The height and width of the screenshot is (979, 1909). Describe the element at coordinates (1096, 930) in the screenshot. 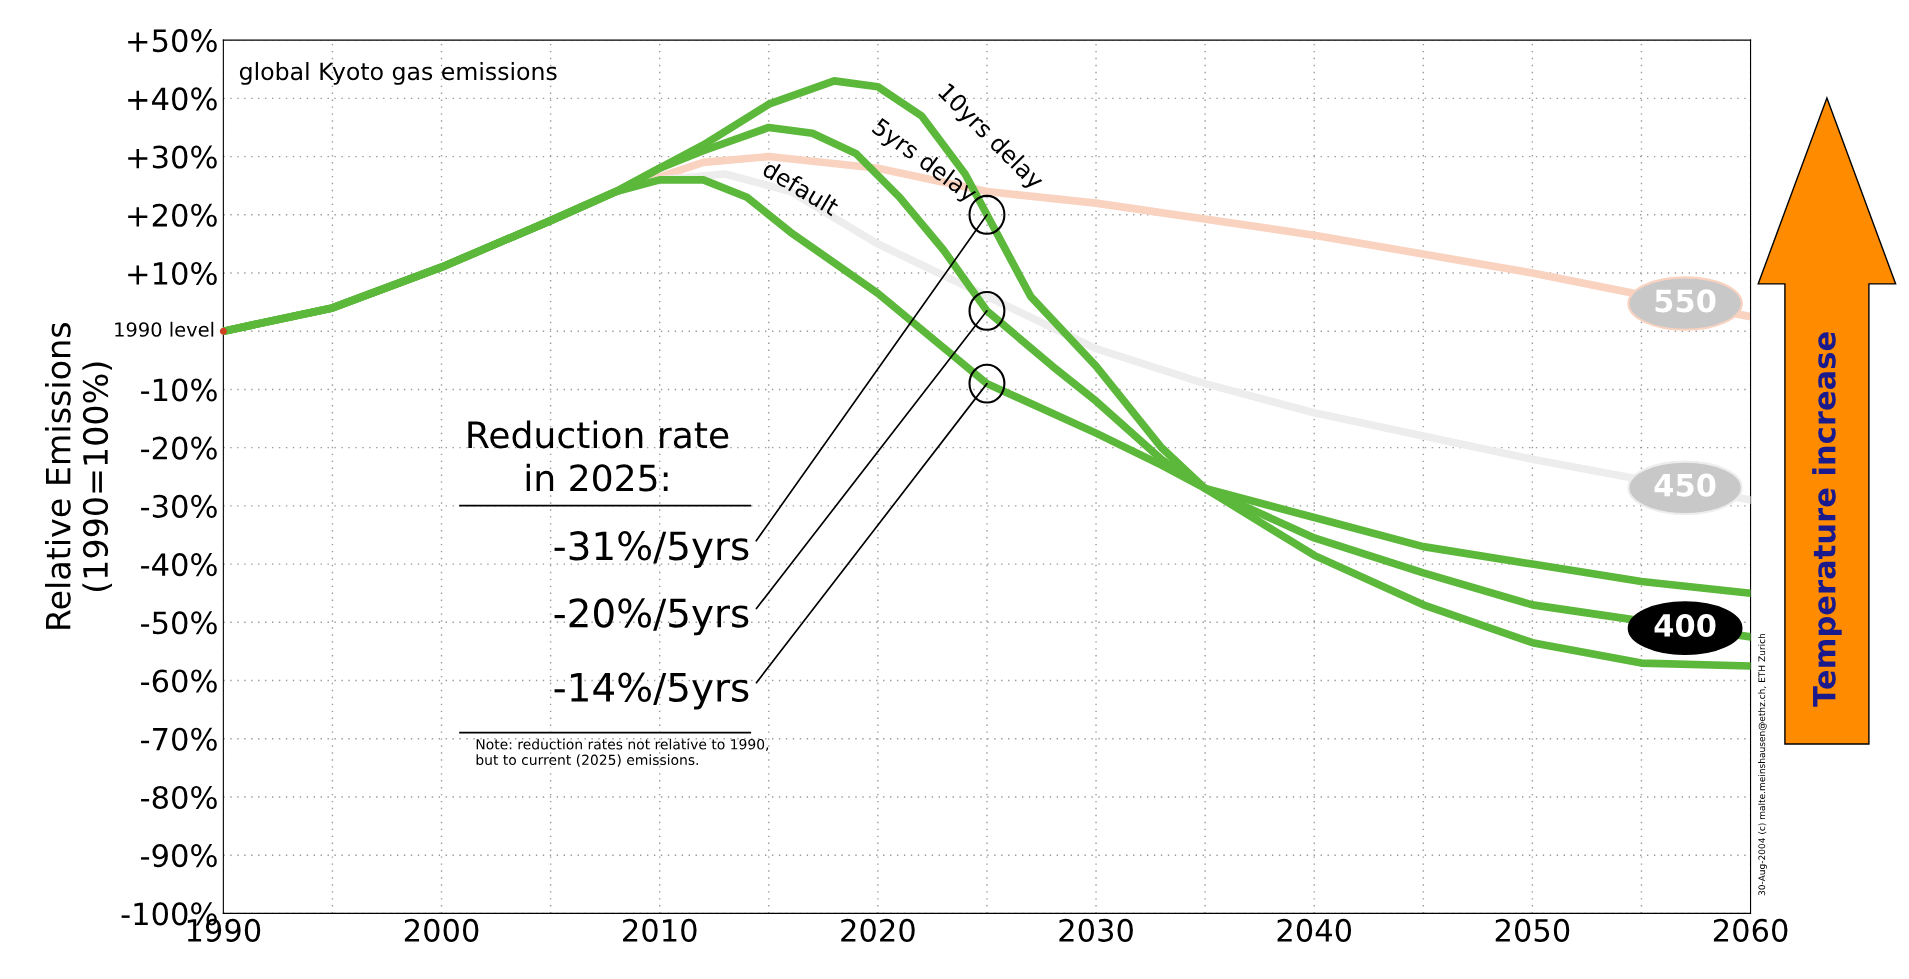

I see `x-tick-label: 2030` at that location.